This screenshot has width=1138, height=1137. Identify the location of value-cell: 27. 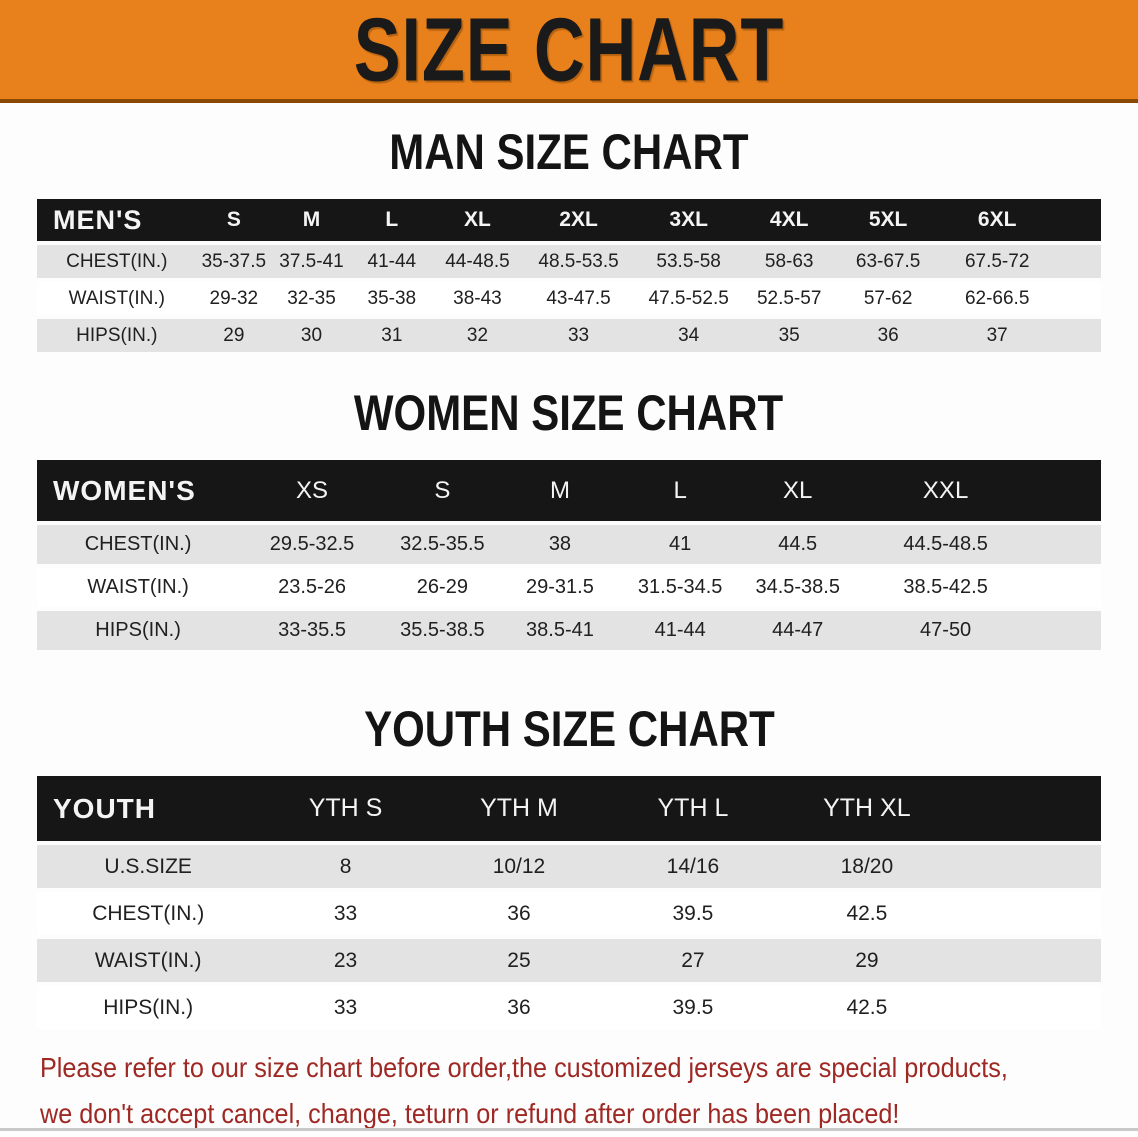
(693, 960).